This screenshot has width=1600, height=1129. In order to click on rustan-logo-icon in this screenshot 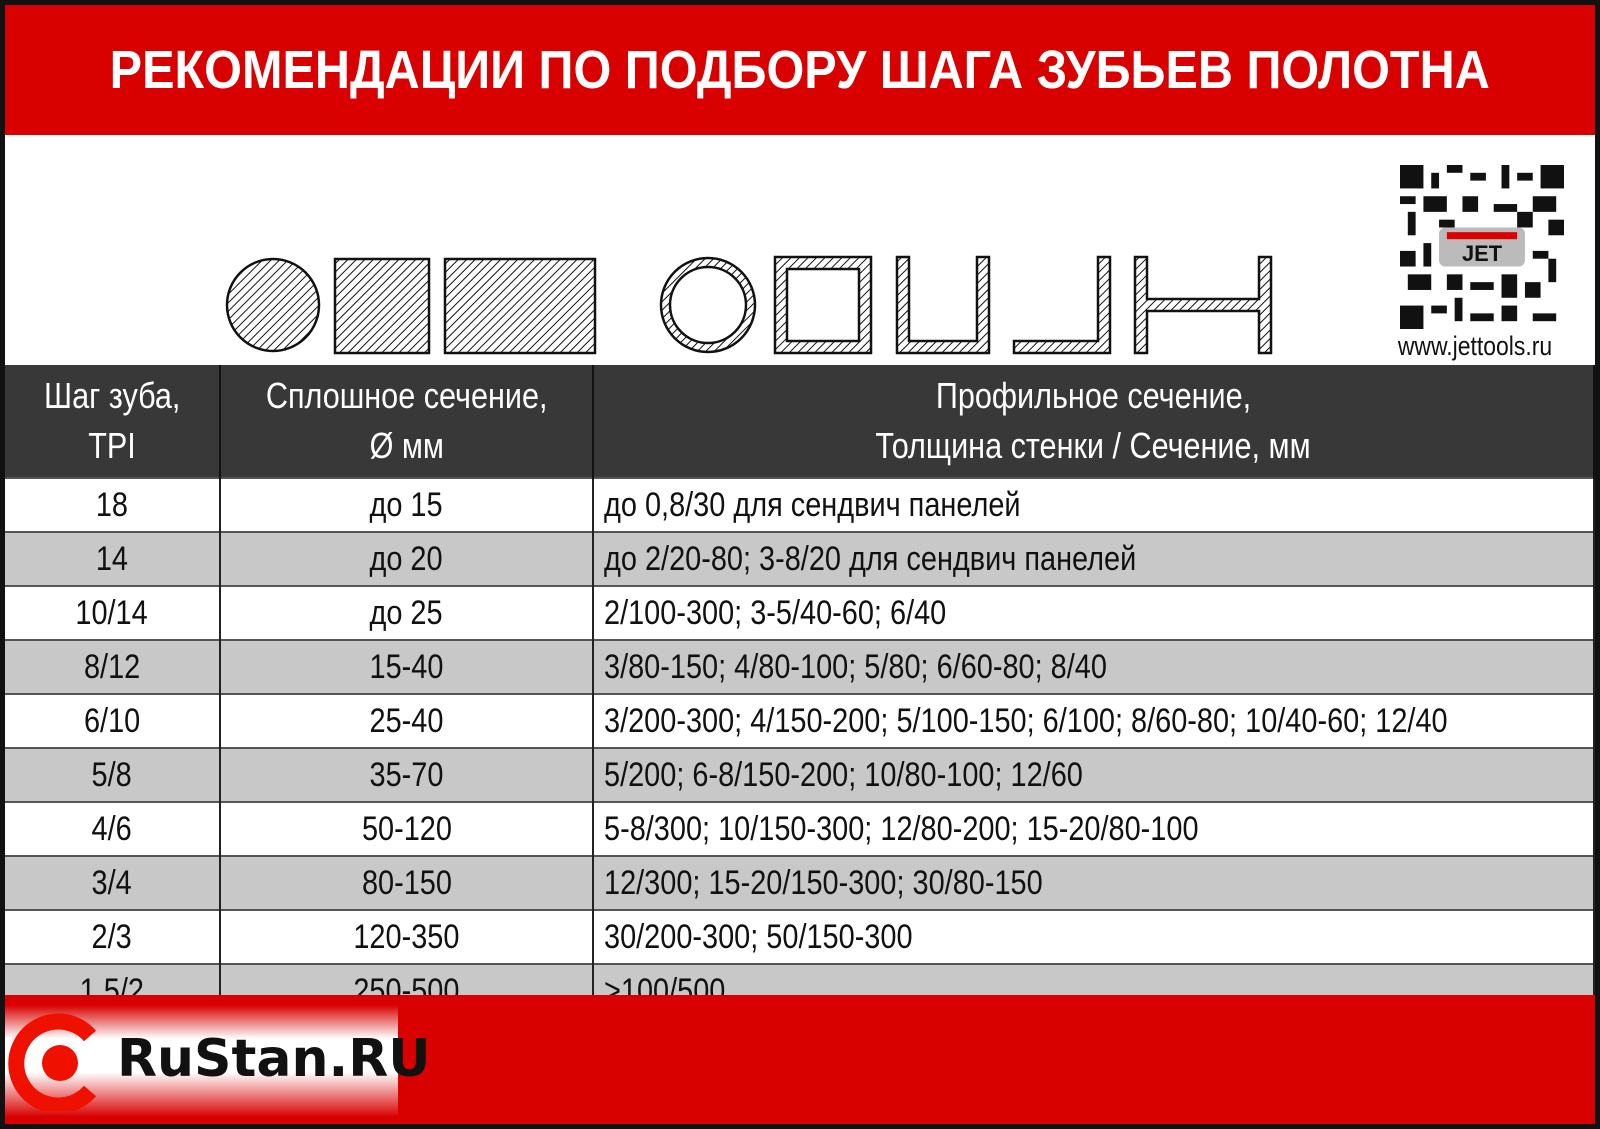, I will do `click(52, 1062)`.